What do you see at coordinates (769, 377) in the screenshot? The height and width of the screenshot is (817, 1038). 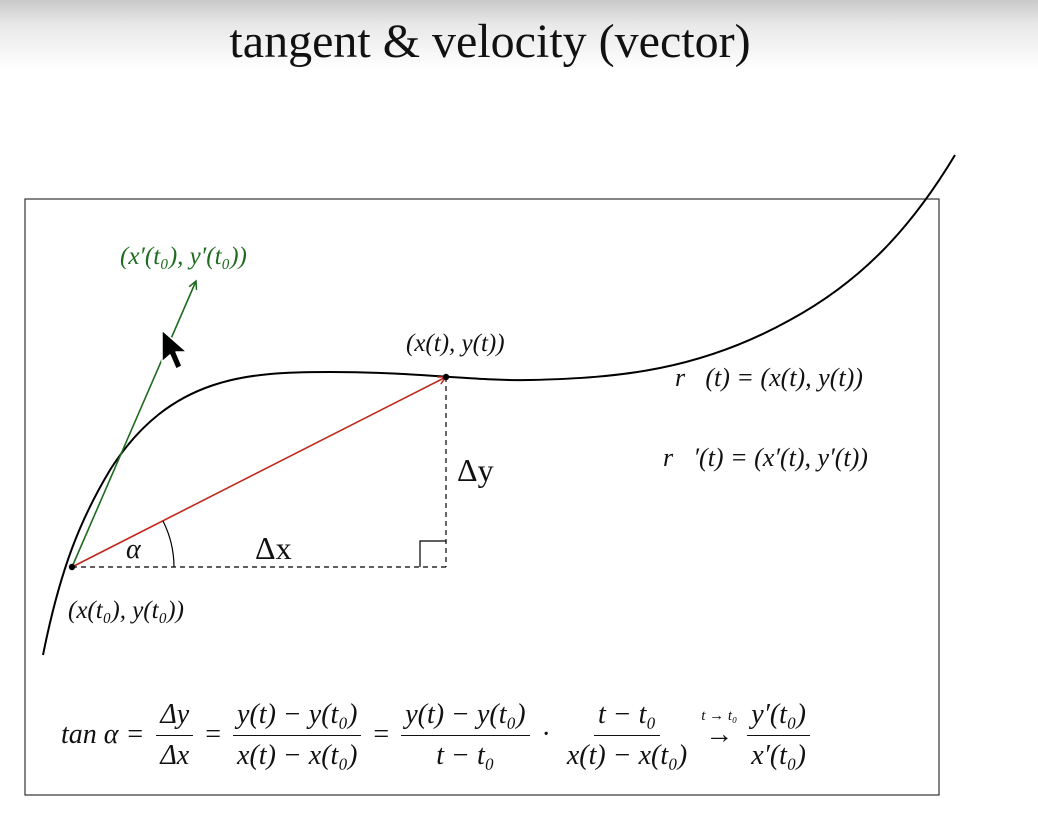 I see `position-vector-label: r⃗(t) = (x(t), y(t))` at bounding box center [769, 377].